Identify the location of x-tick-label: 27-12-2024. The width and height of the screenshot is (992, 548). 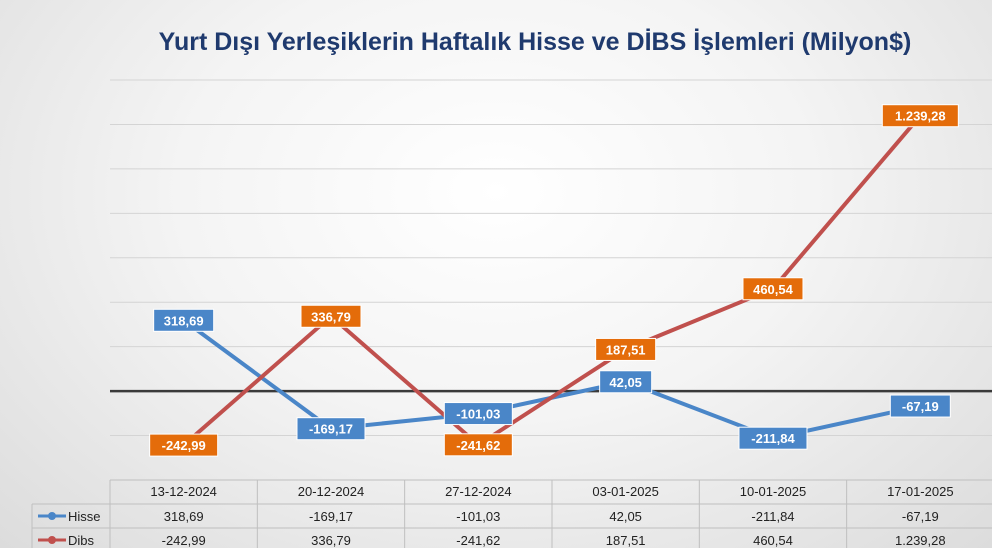
(478, 491).